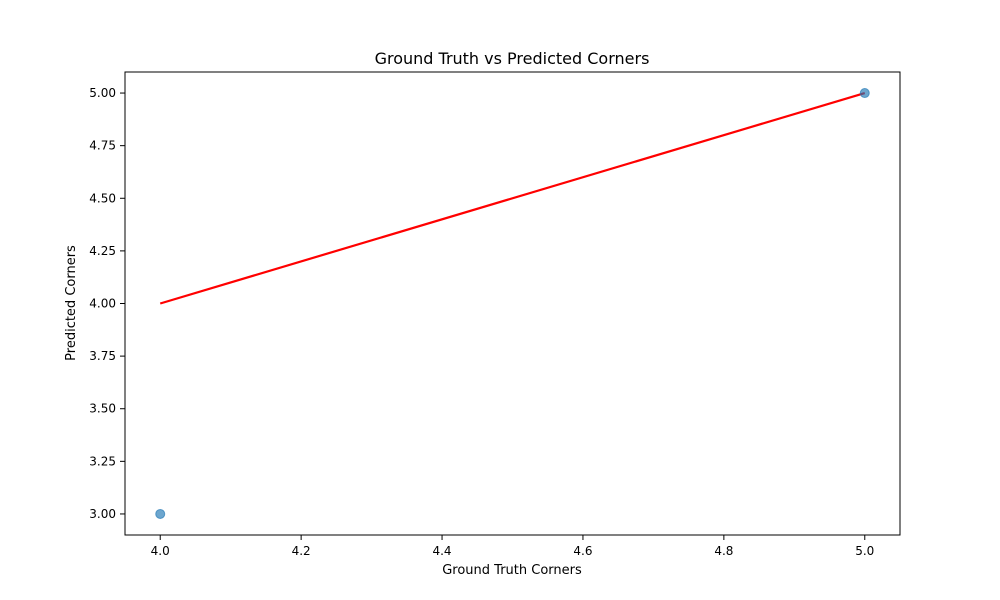  What do you see at coordinates (512, 570) in the screenshot?
I see `x-axis-label: Ground Truth Corners` at bounding box center [512, 570].